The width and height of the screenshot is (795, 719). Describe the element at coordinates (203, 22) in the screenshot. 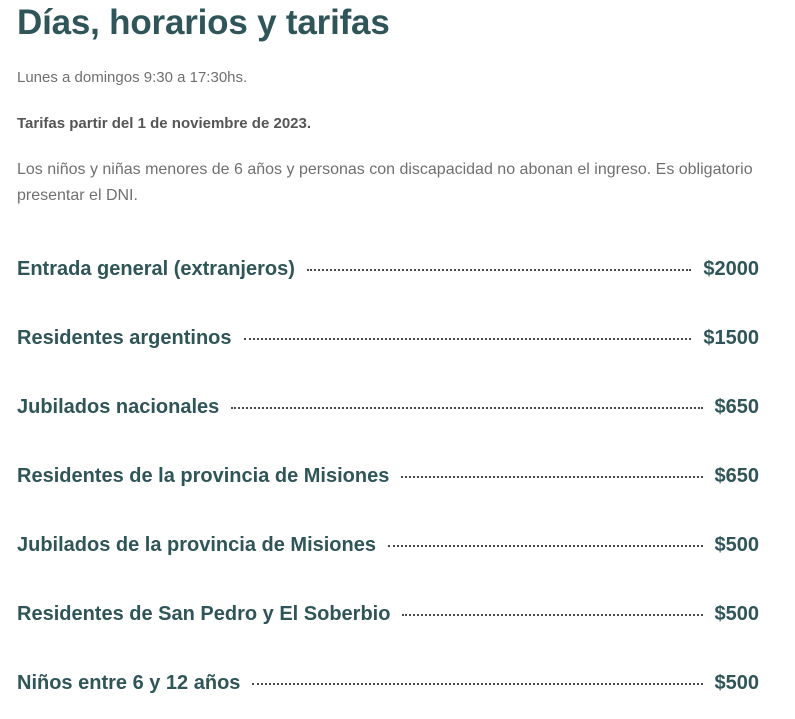

I see `page-title: Días, horarios y tarifas` at that location.